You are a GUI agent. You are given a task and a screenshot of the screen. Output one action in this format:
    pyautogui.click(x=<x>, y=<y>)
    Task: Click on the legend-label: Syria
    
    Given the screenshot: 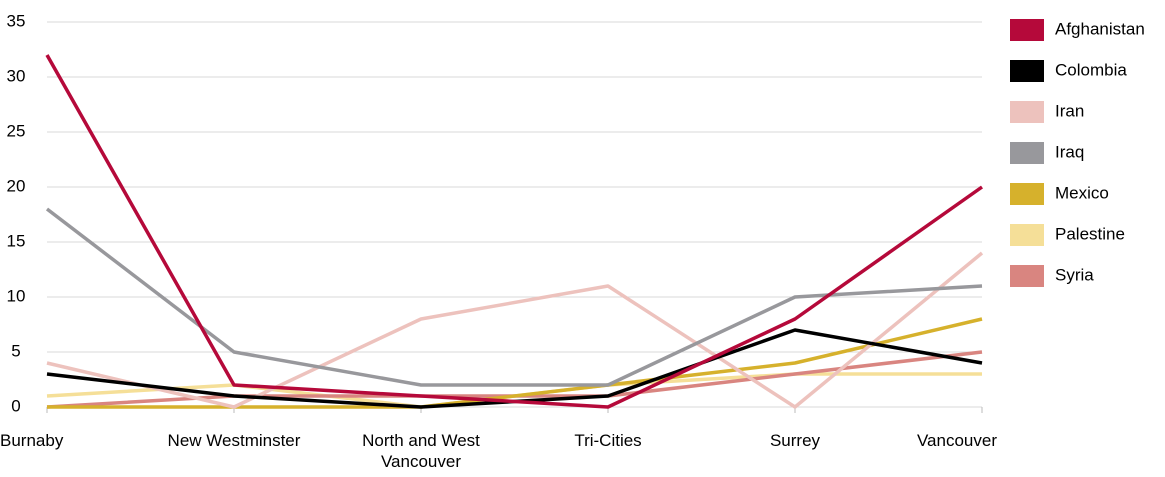 What is the action you would take?
    pyautogui.click(x=1074, y=274)
    